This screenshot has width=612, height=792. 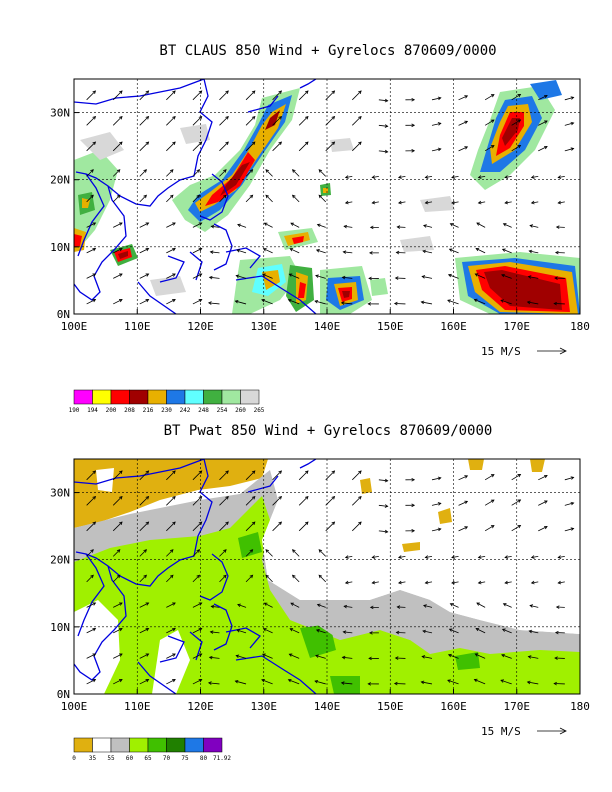 I want to click on claus-y-tick-label: 20N, so click(x=60, y=180).